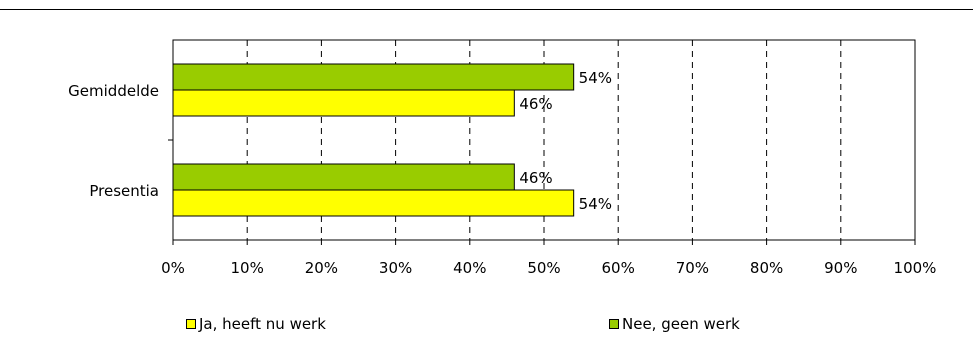 This screenshot has width=973, height=352. Describe the element at coordinates (469, 268) in the screenshot. I see `x-tick-label: 40%` at that location.